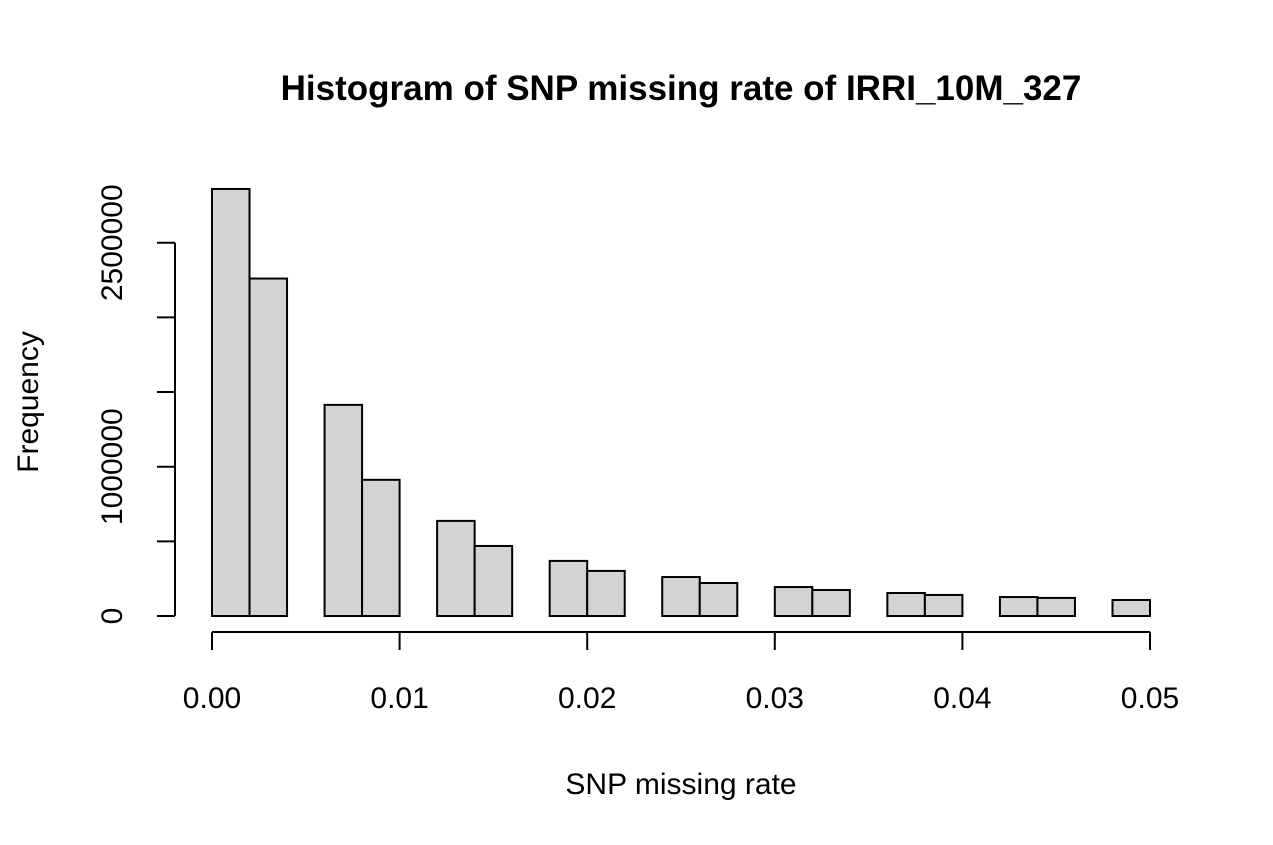 Image resolution: width=1273 pixels, height=845 pixels. What do you see at coordinates (680, 784) in the screenshot?
I see `x-axis-label: SNP missing rate` at bounding box center [680, 784].